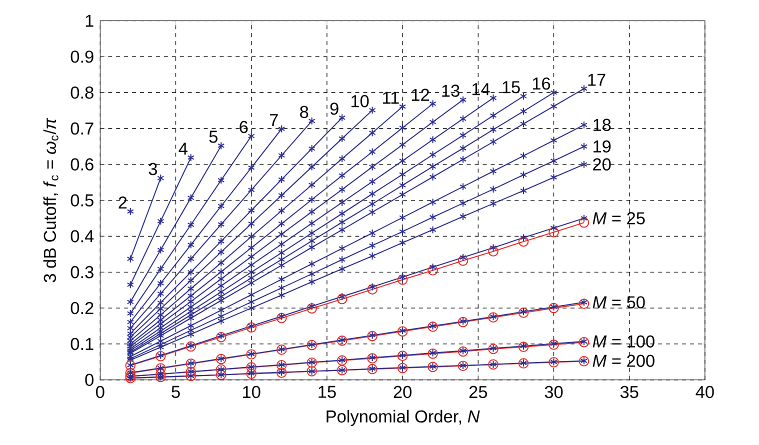 The height and width of the screenshot is (445, 759). What do you see at coordinates (602, 125) in the screenshot?
I see `series-label: 18` at bounding box center [602, 125].